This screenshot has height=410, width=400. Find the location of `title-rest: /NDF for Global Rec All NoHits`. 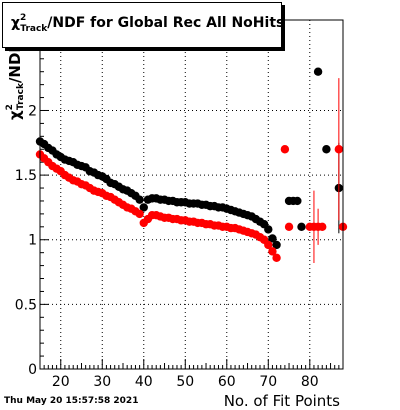

title-rest: /NDF for Global Rec All NoHits is located at coordinates (166, 23).